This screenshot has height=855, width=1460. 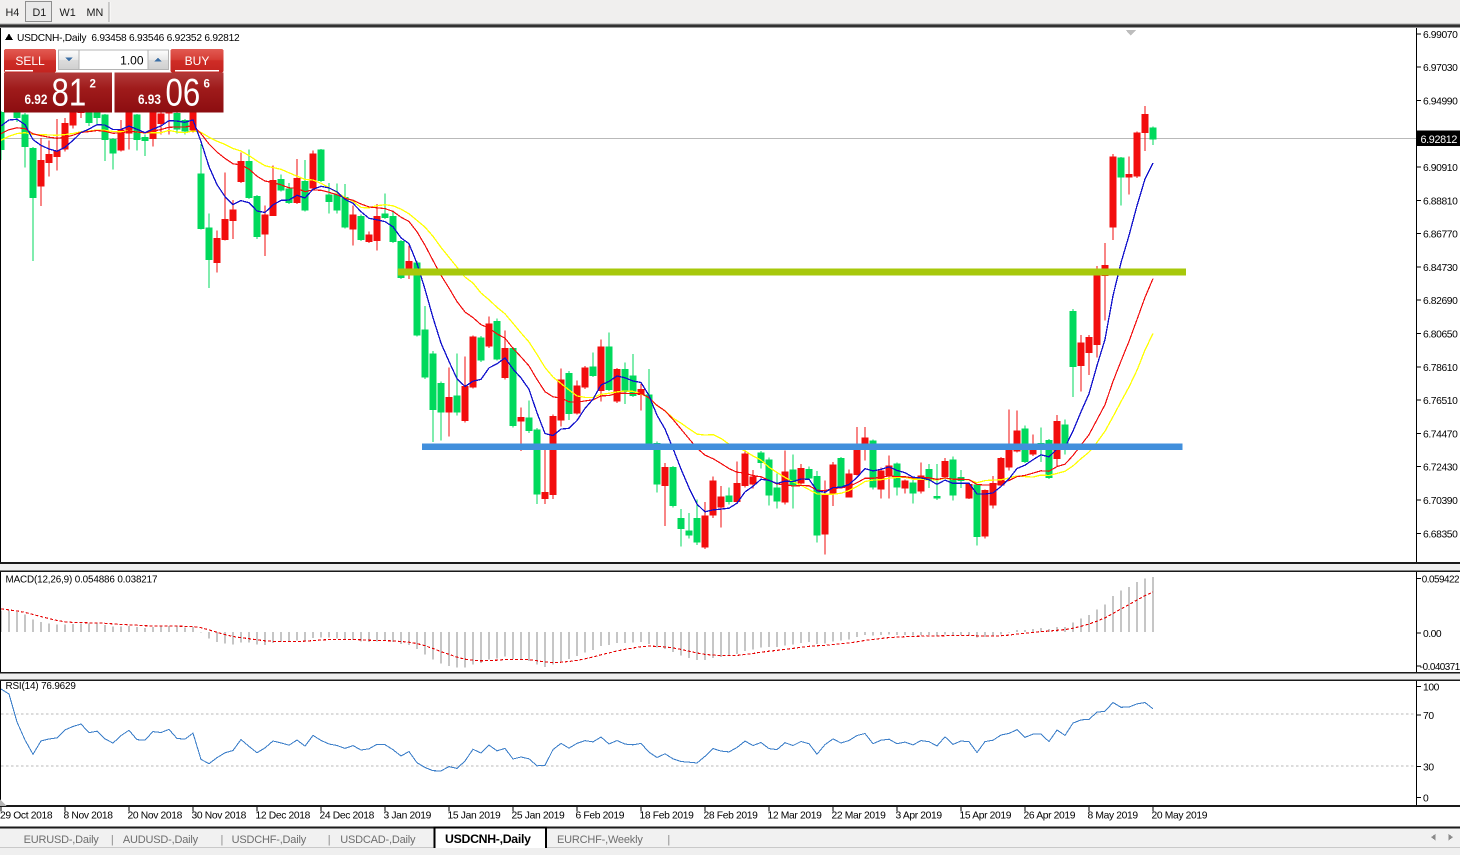 I want to click on svg-text: MN, so click(x=95, y=13).